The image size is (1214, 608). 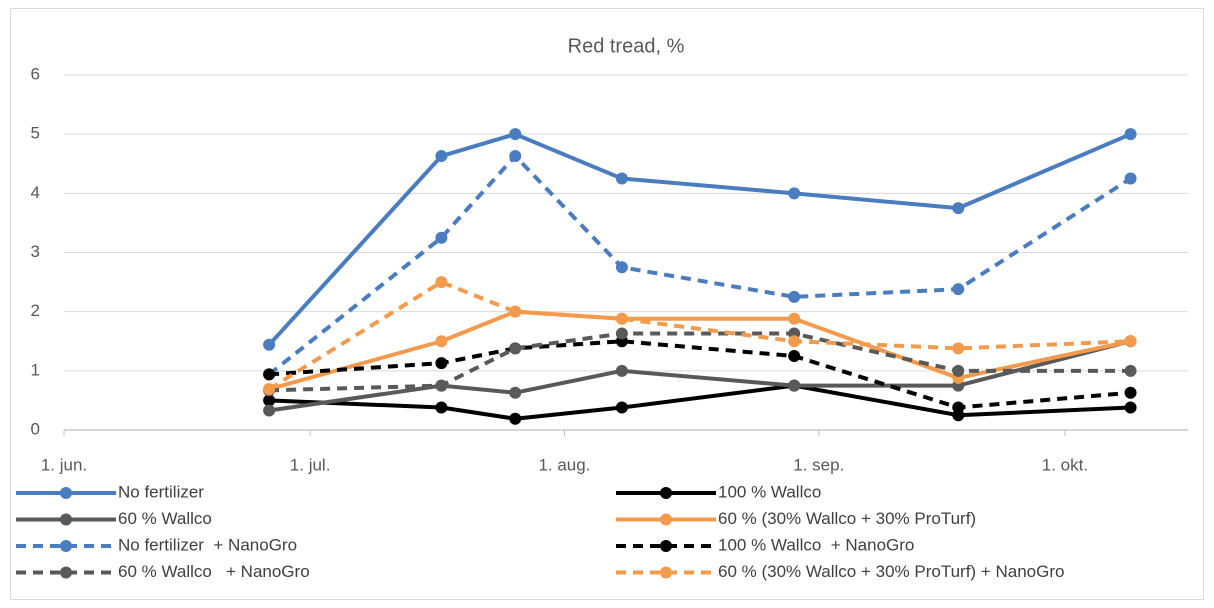 I want to click on x-tick-label: 1. jun., so click(x=64, y=464).